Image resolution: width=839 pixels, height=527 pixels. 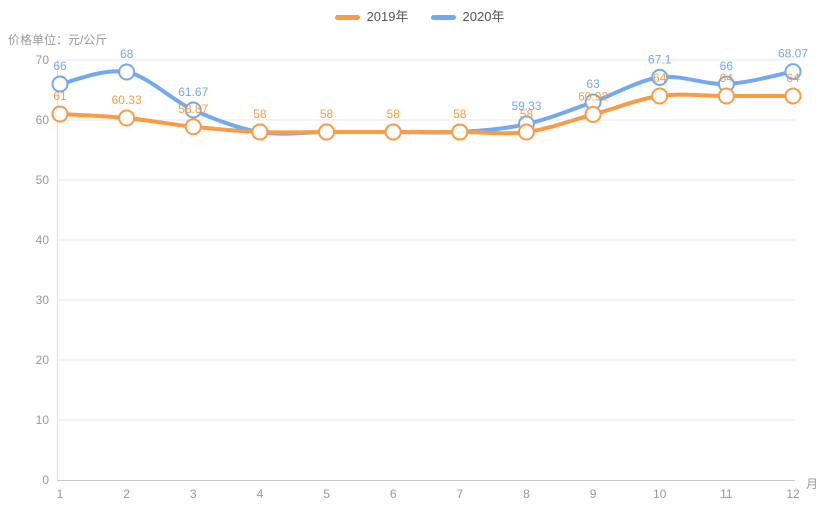 I want to click on y-axis-tick-label: 10, so click(x=43, y=420).